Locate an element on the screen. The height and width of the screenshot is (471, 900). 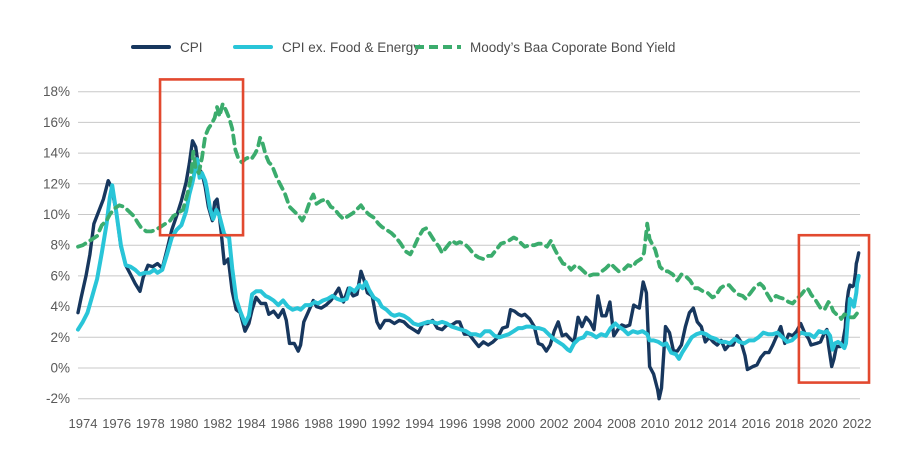
baa-yield-dashed-swatch-icon is located at coordinates (438, 47).